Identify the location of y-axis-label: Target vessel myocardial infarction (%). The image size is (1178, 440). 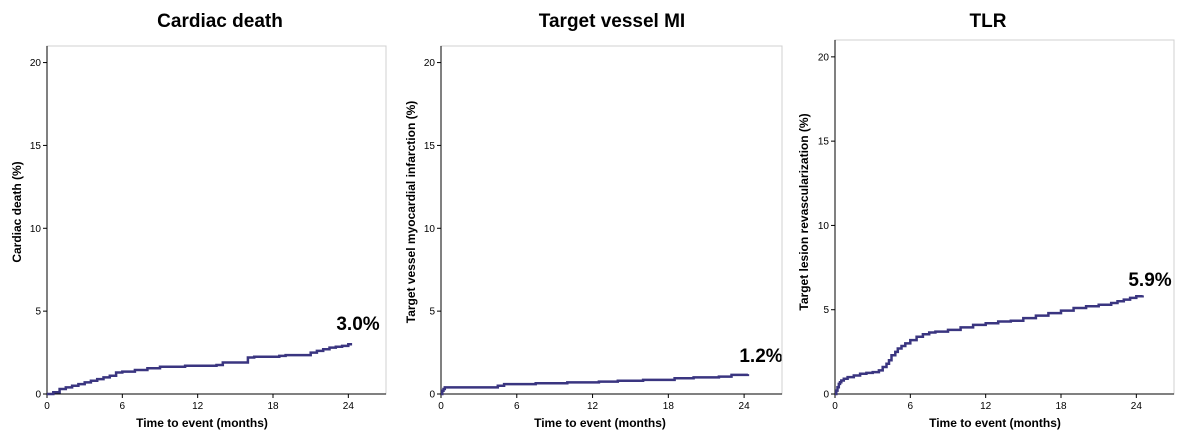
(411, 212).